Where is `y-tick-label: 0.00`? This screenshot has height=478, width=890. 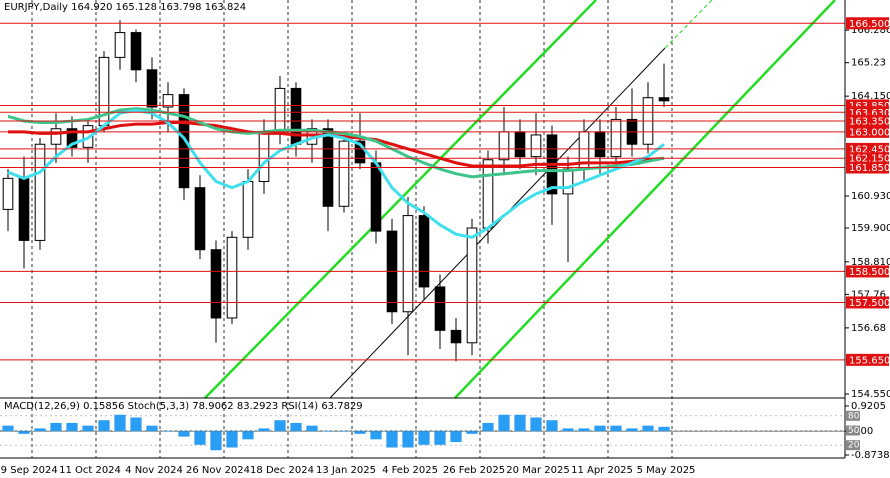
y-tick-label: 0.00 is located at coordinates (862, 431).